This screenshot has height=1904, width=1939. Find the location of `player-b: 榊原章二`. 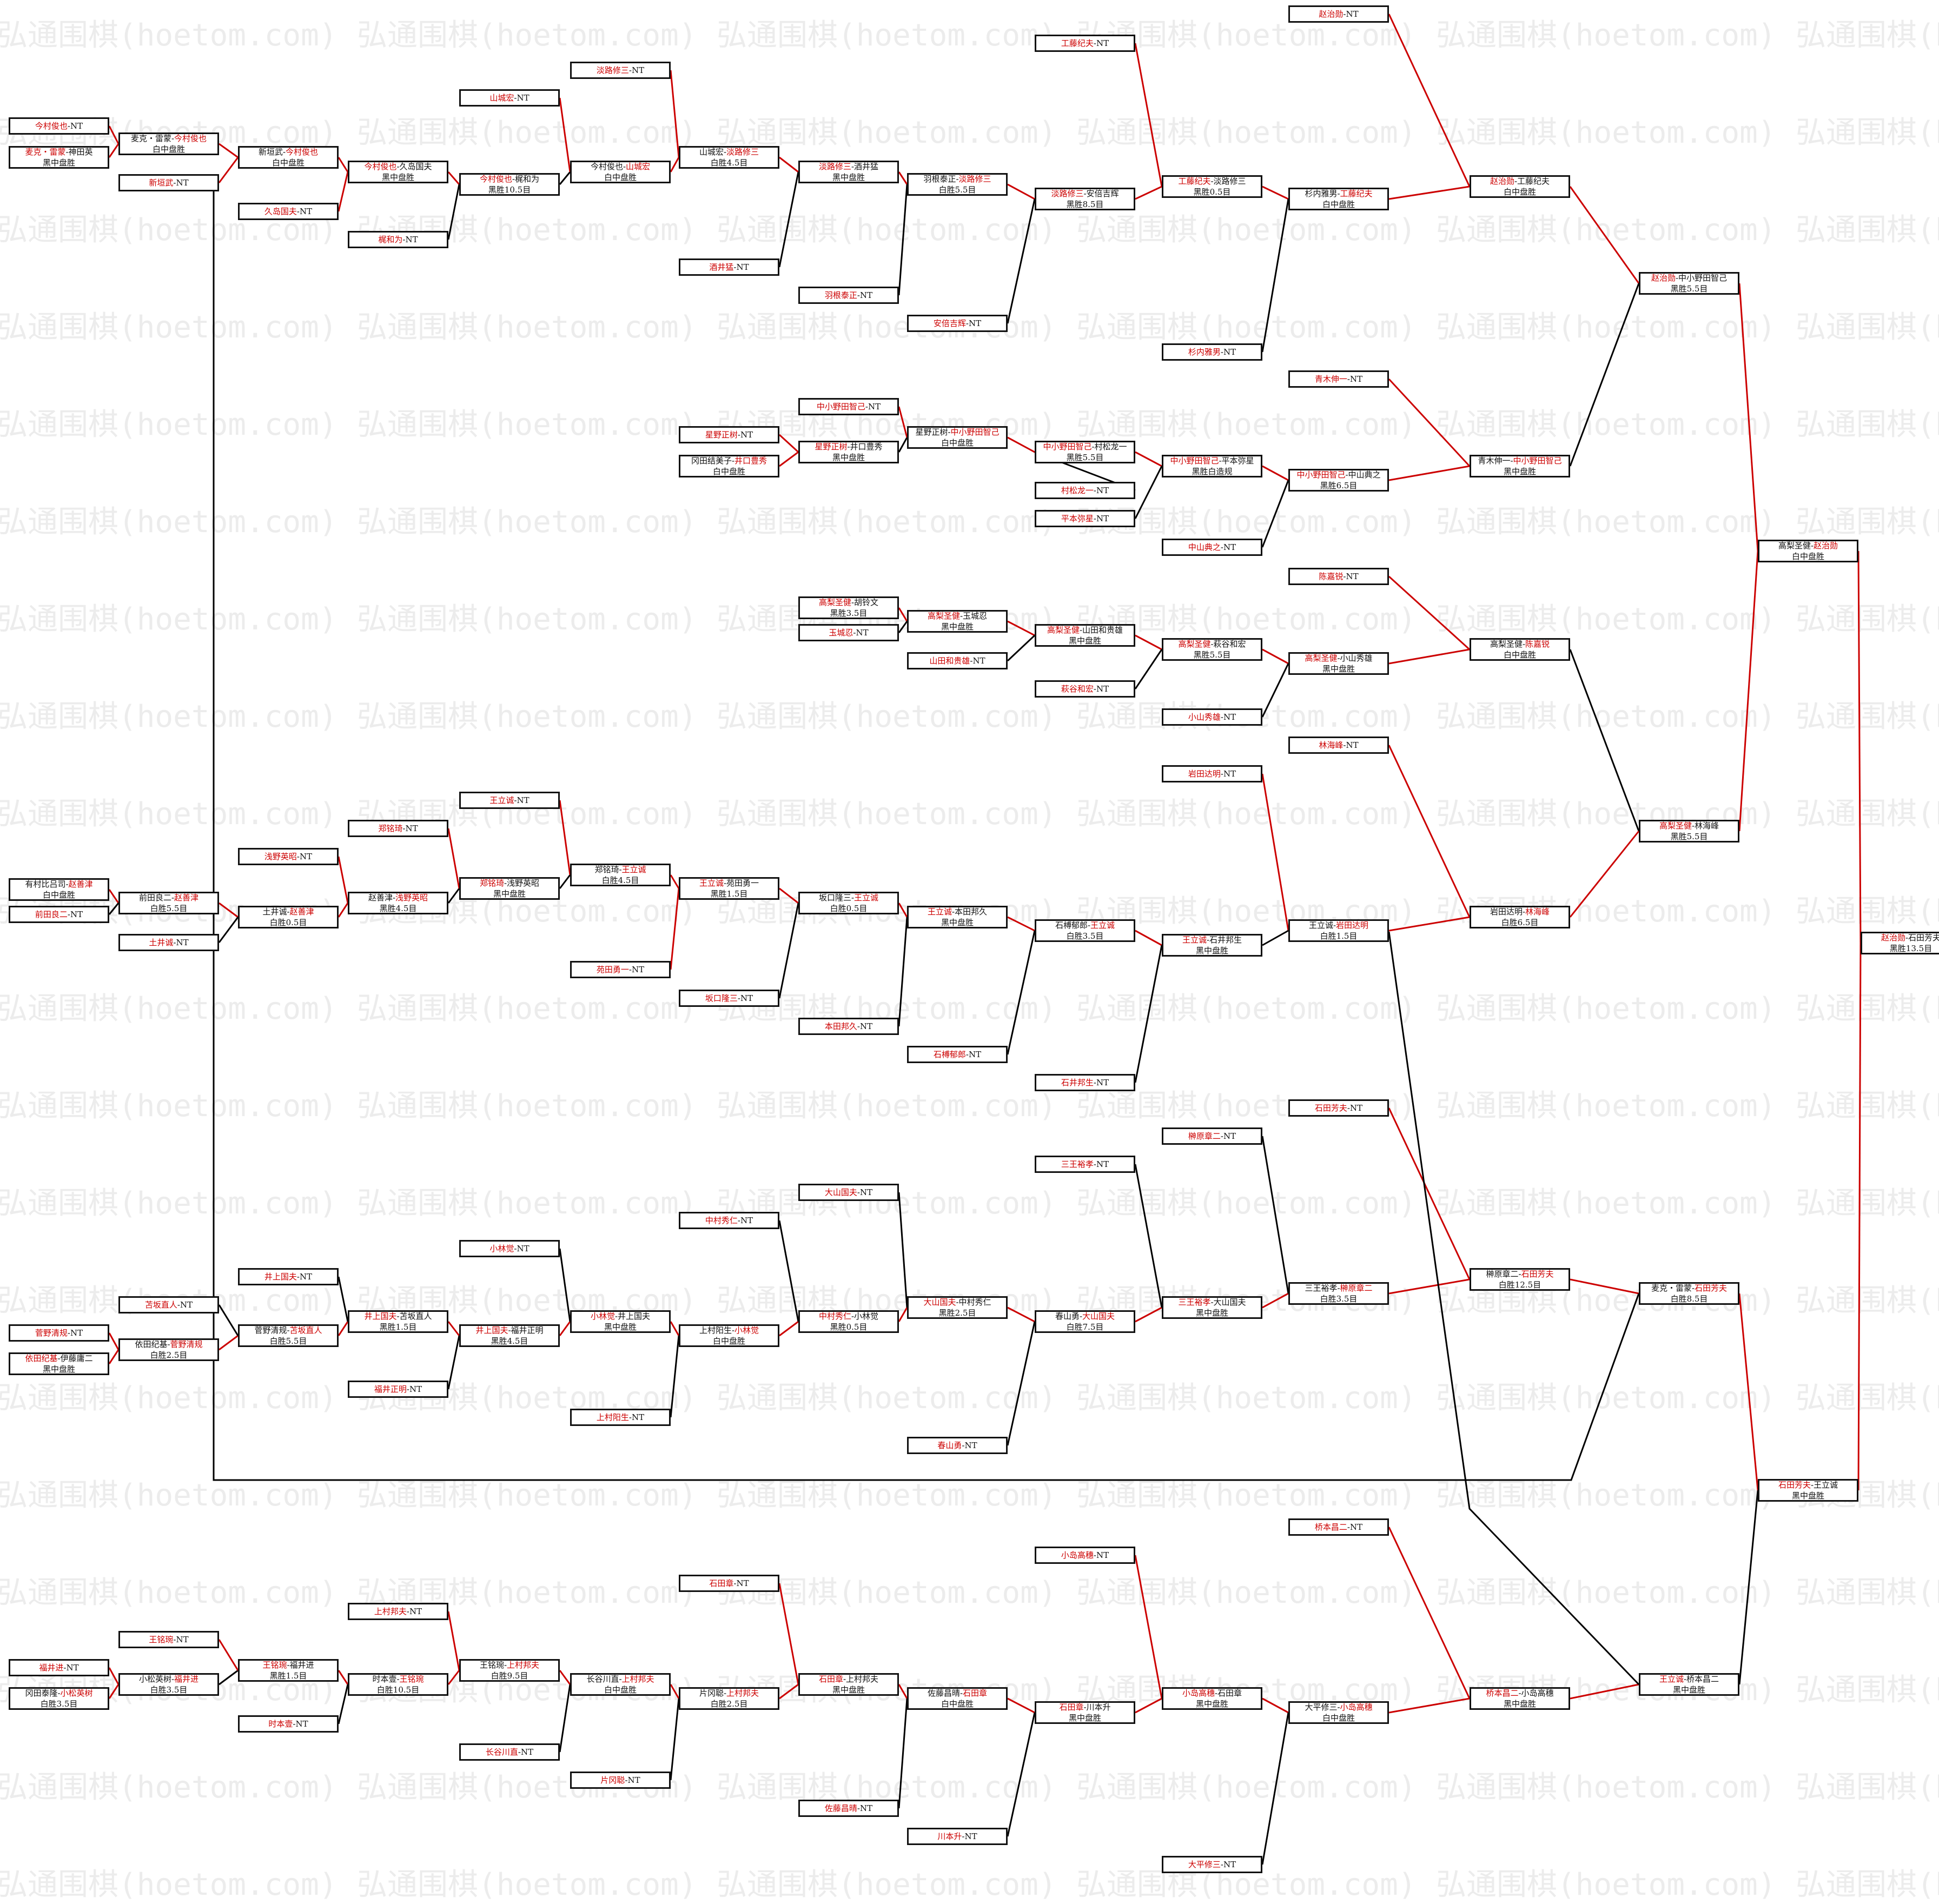

player-b: 榊原章二 is located at coordinates (1356, 1288).